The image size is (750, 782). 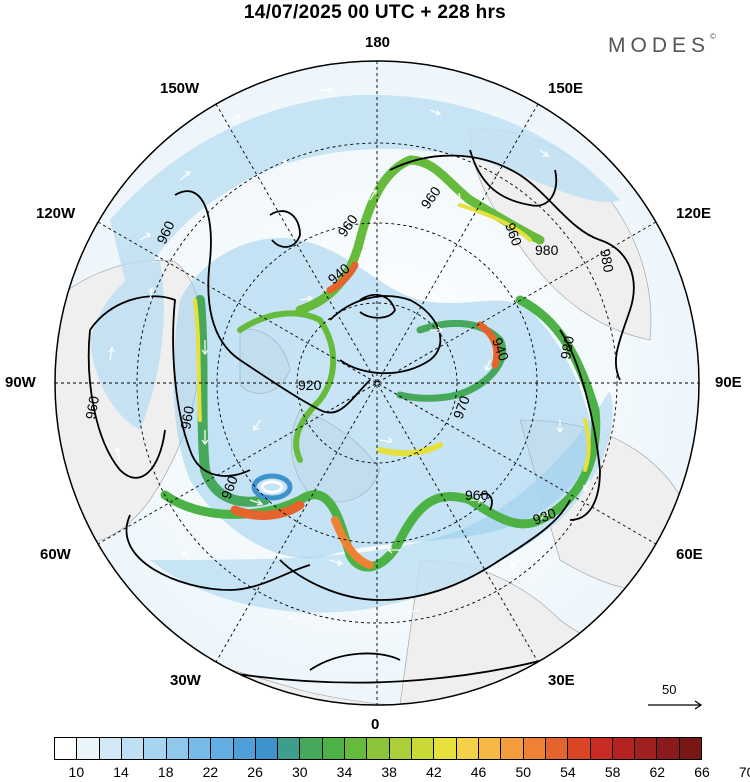 I want to click on colorbar, so click(x=378, y=748).